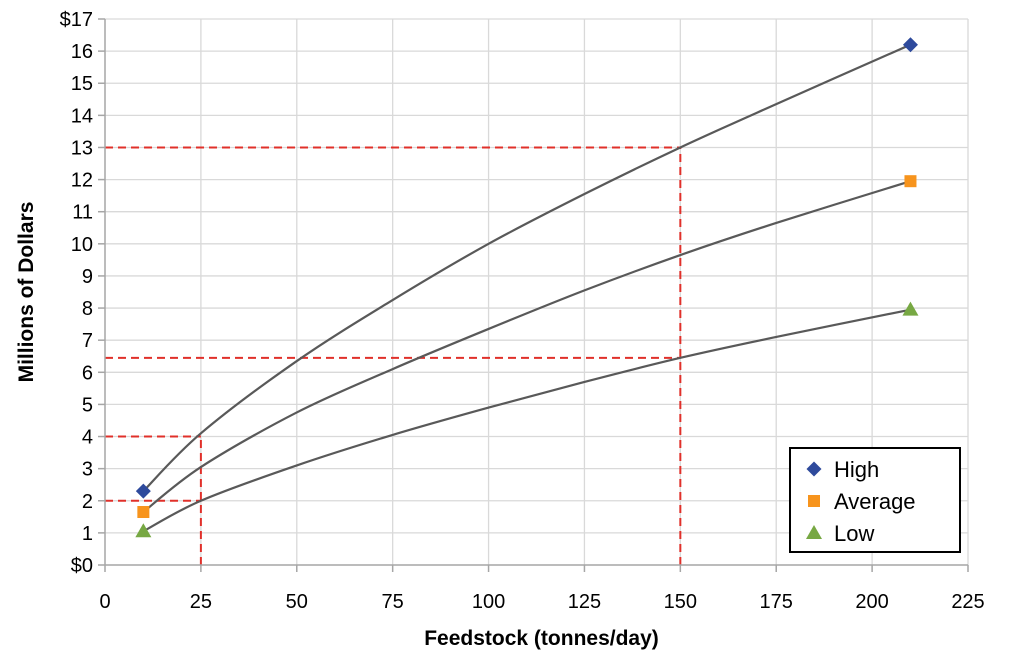  Describe the element at coordinates (541, 638) in the screenshot. I see `x-axis-title: Feedstock (tonnes/day)` at that location.